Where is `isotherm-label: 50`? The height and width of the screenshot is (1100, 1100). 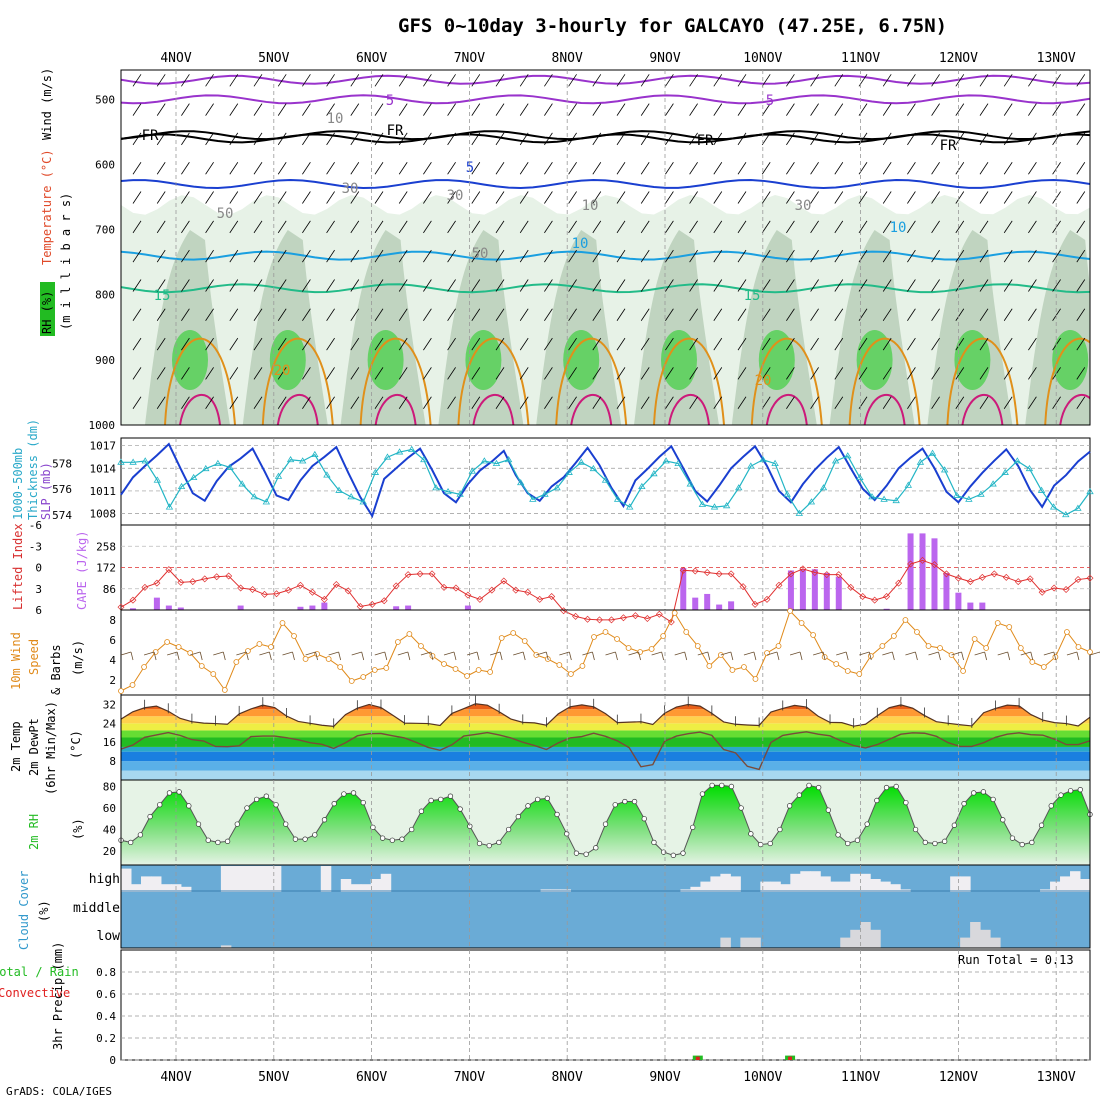
isotherm-label: 50 is located at coordinates (480, 254).